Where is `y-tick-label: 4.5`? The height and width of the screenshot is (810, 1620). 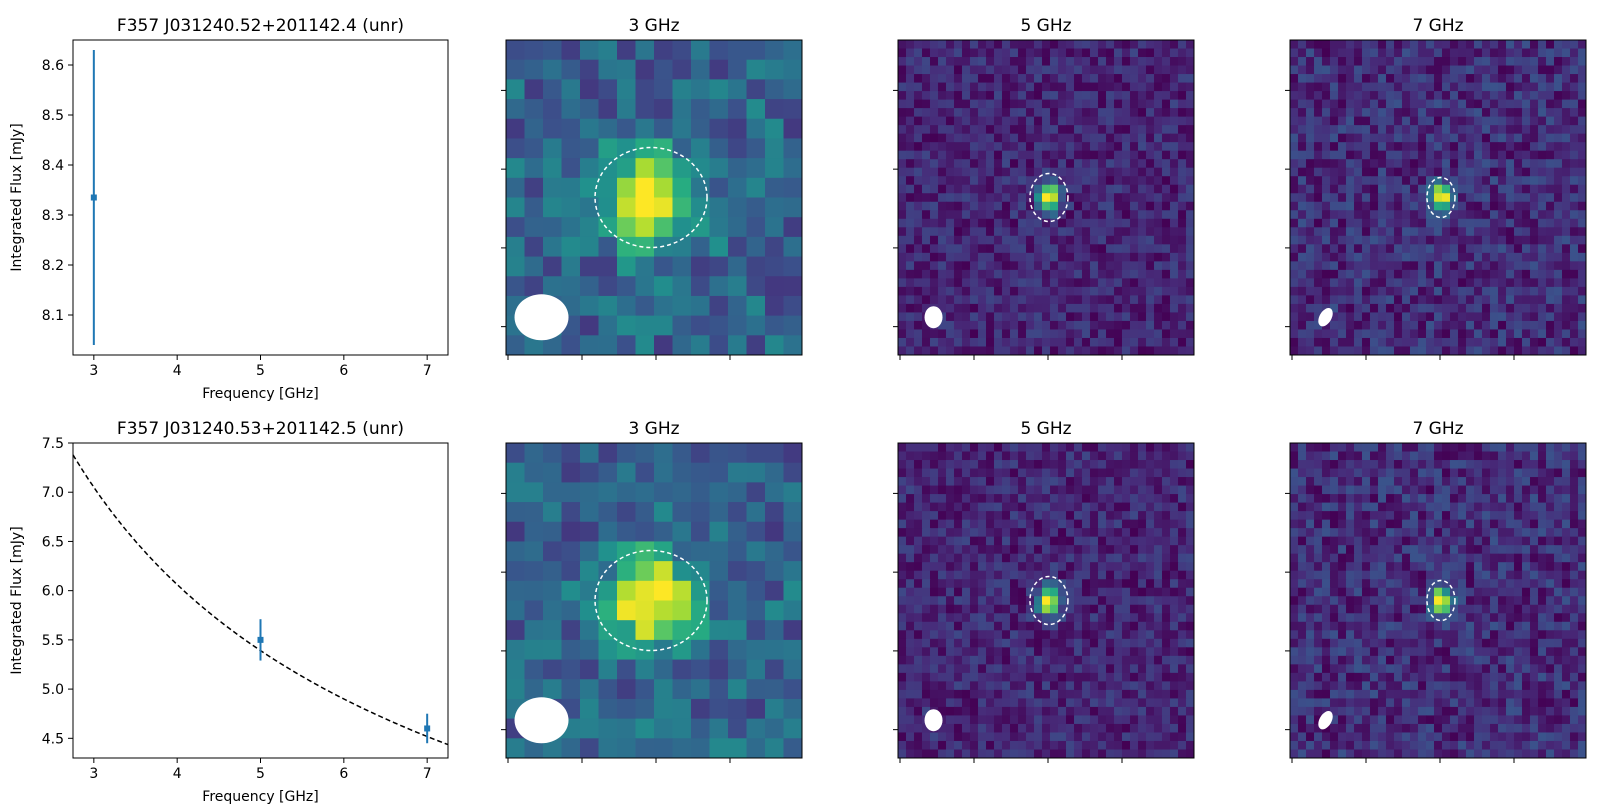
y-tick-label: 4.5 is located at coordinates (53, 739).